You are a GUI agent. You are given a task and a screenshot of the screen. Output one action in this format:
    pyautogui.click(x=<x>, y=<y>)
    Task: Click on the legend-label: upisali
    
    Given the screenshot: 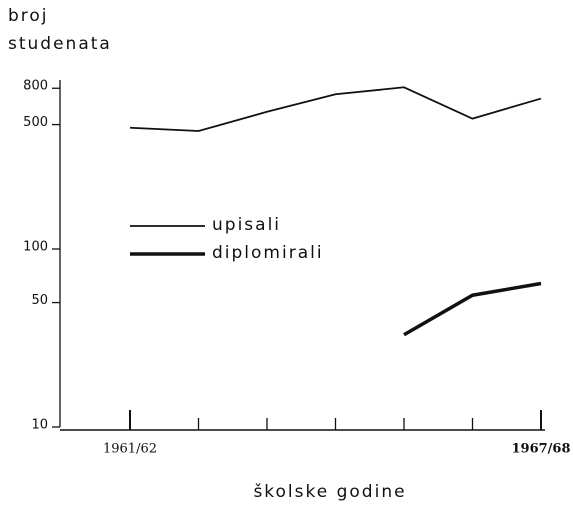 What is the action you would take?
    pyautogui.click(x=246, y=225)
    